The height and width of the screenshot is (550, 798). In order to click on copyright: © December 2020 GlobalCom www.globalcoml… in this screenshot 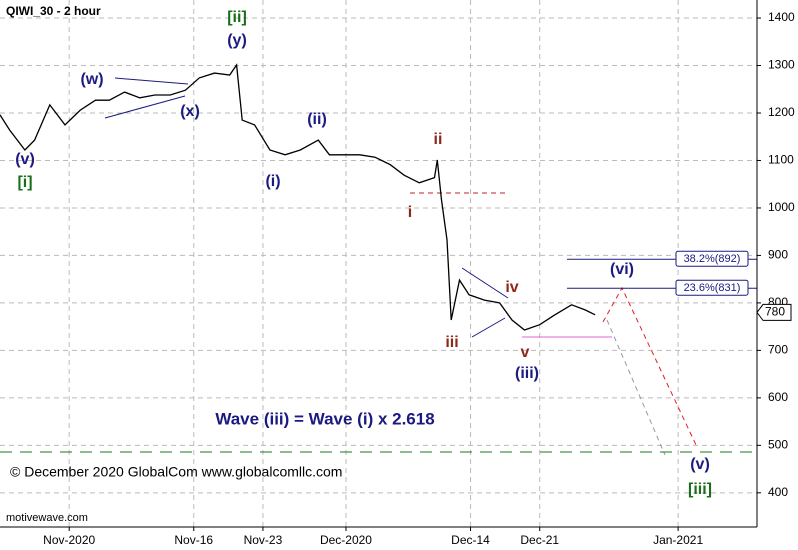, I will do `click(176, 472)`.